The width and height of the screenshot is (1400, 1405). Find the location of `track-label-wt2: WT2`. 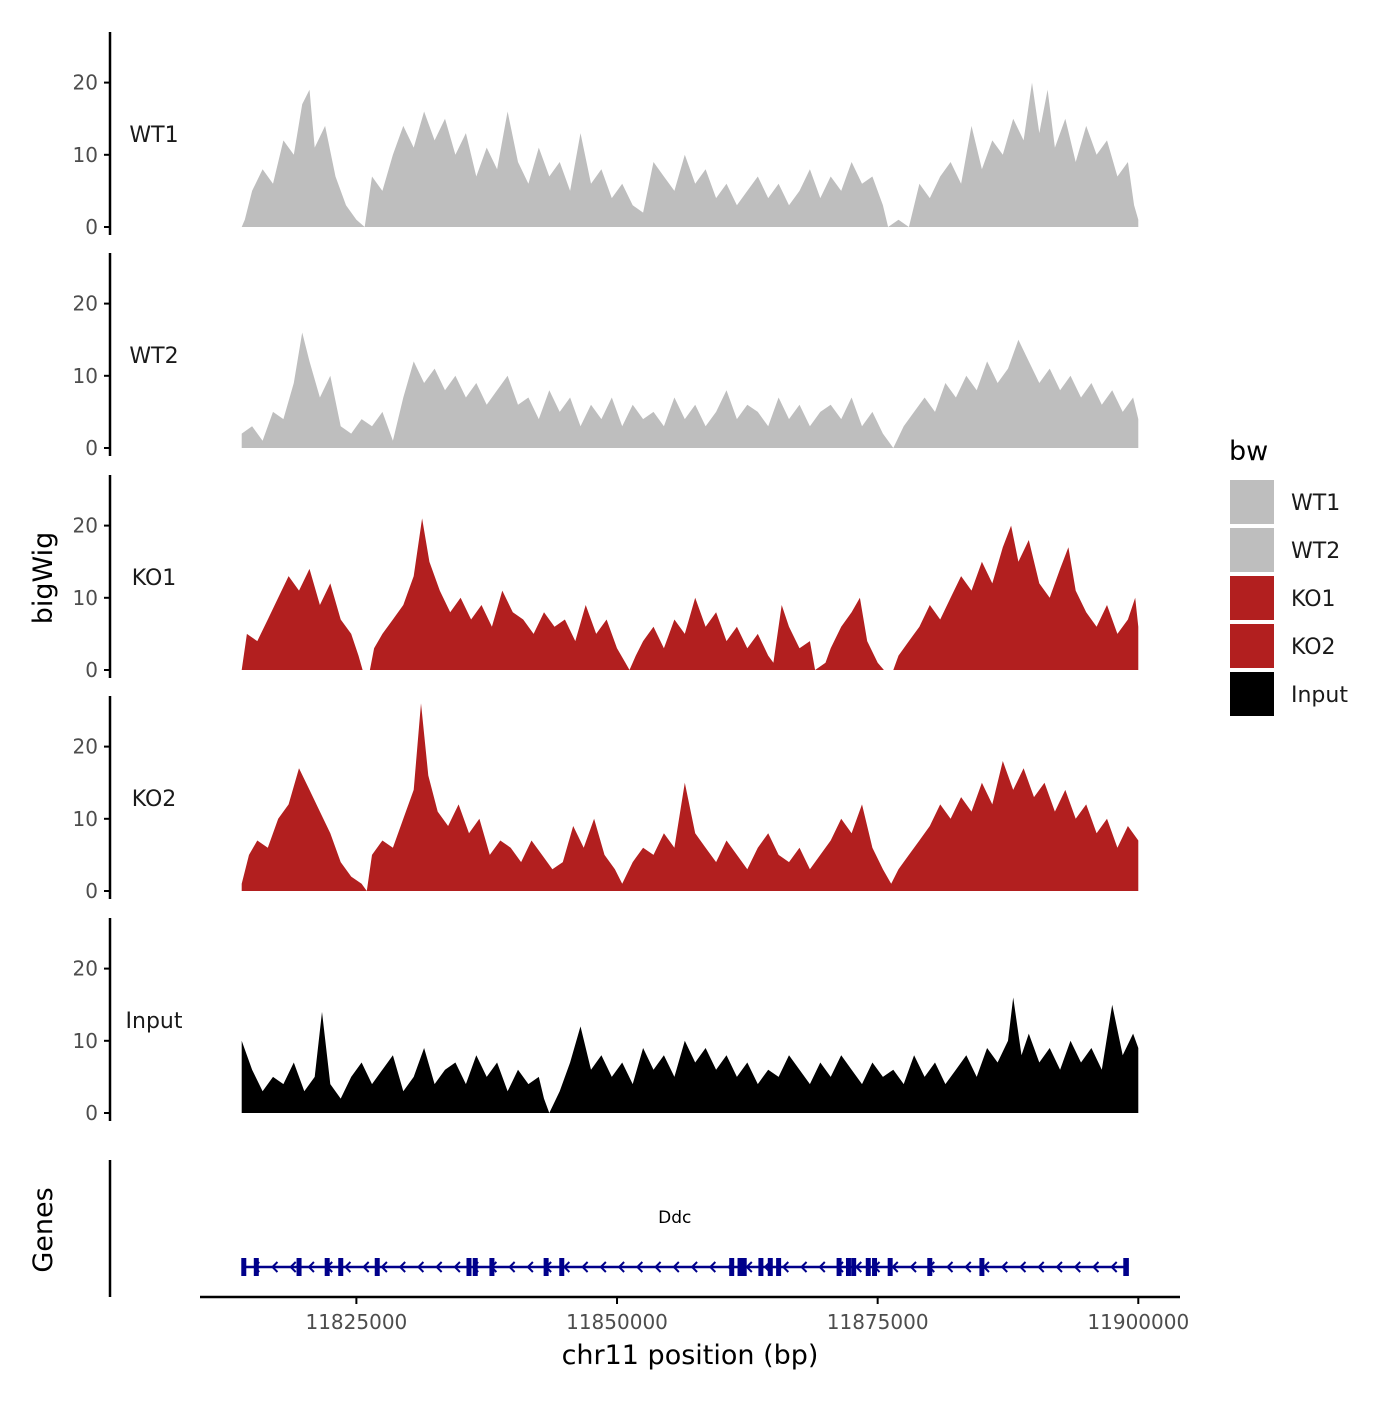

track-label-wt2: WT2 is located at coordinates (153, 356).